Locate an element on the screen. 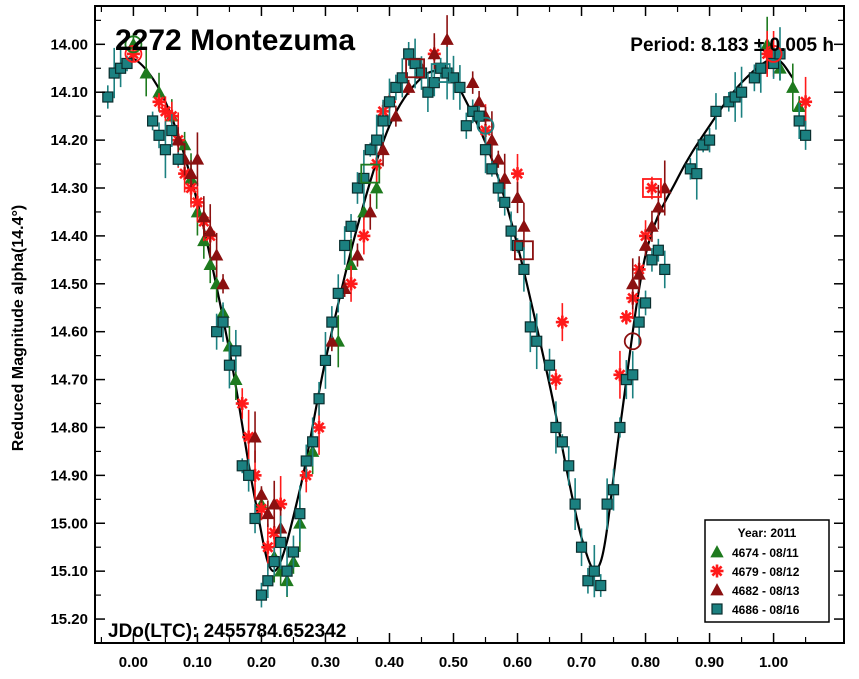  y-tick-label: 14.40 is located at coordinates (69, 236).